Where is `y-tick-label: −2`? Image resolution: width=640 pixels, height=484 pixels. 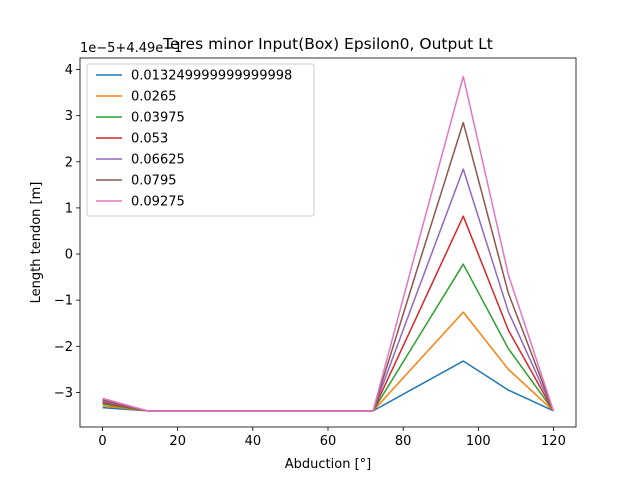
y-tick-label: −2 is located at coordinates (63, 347).